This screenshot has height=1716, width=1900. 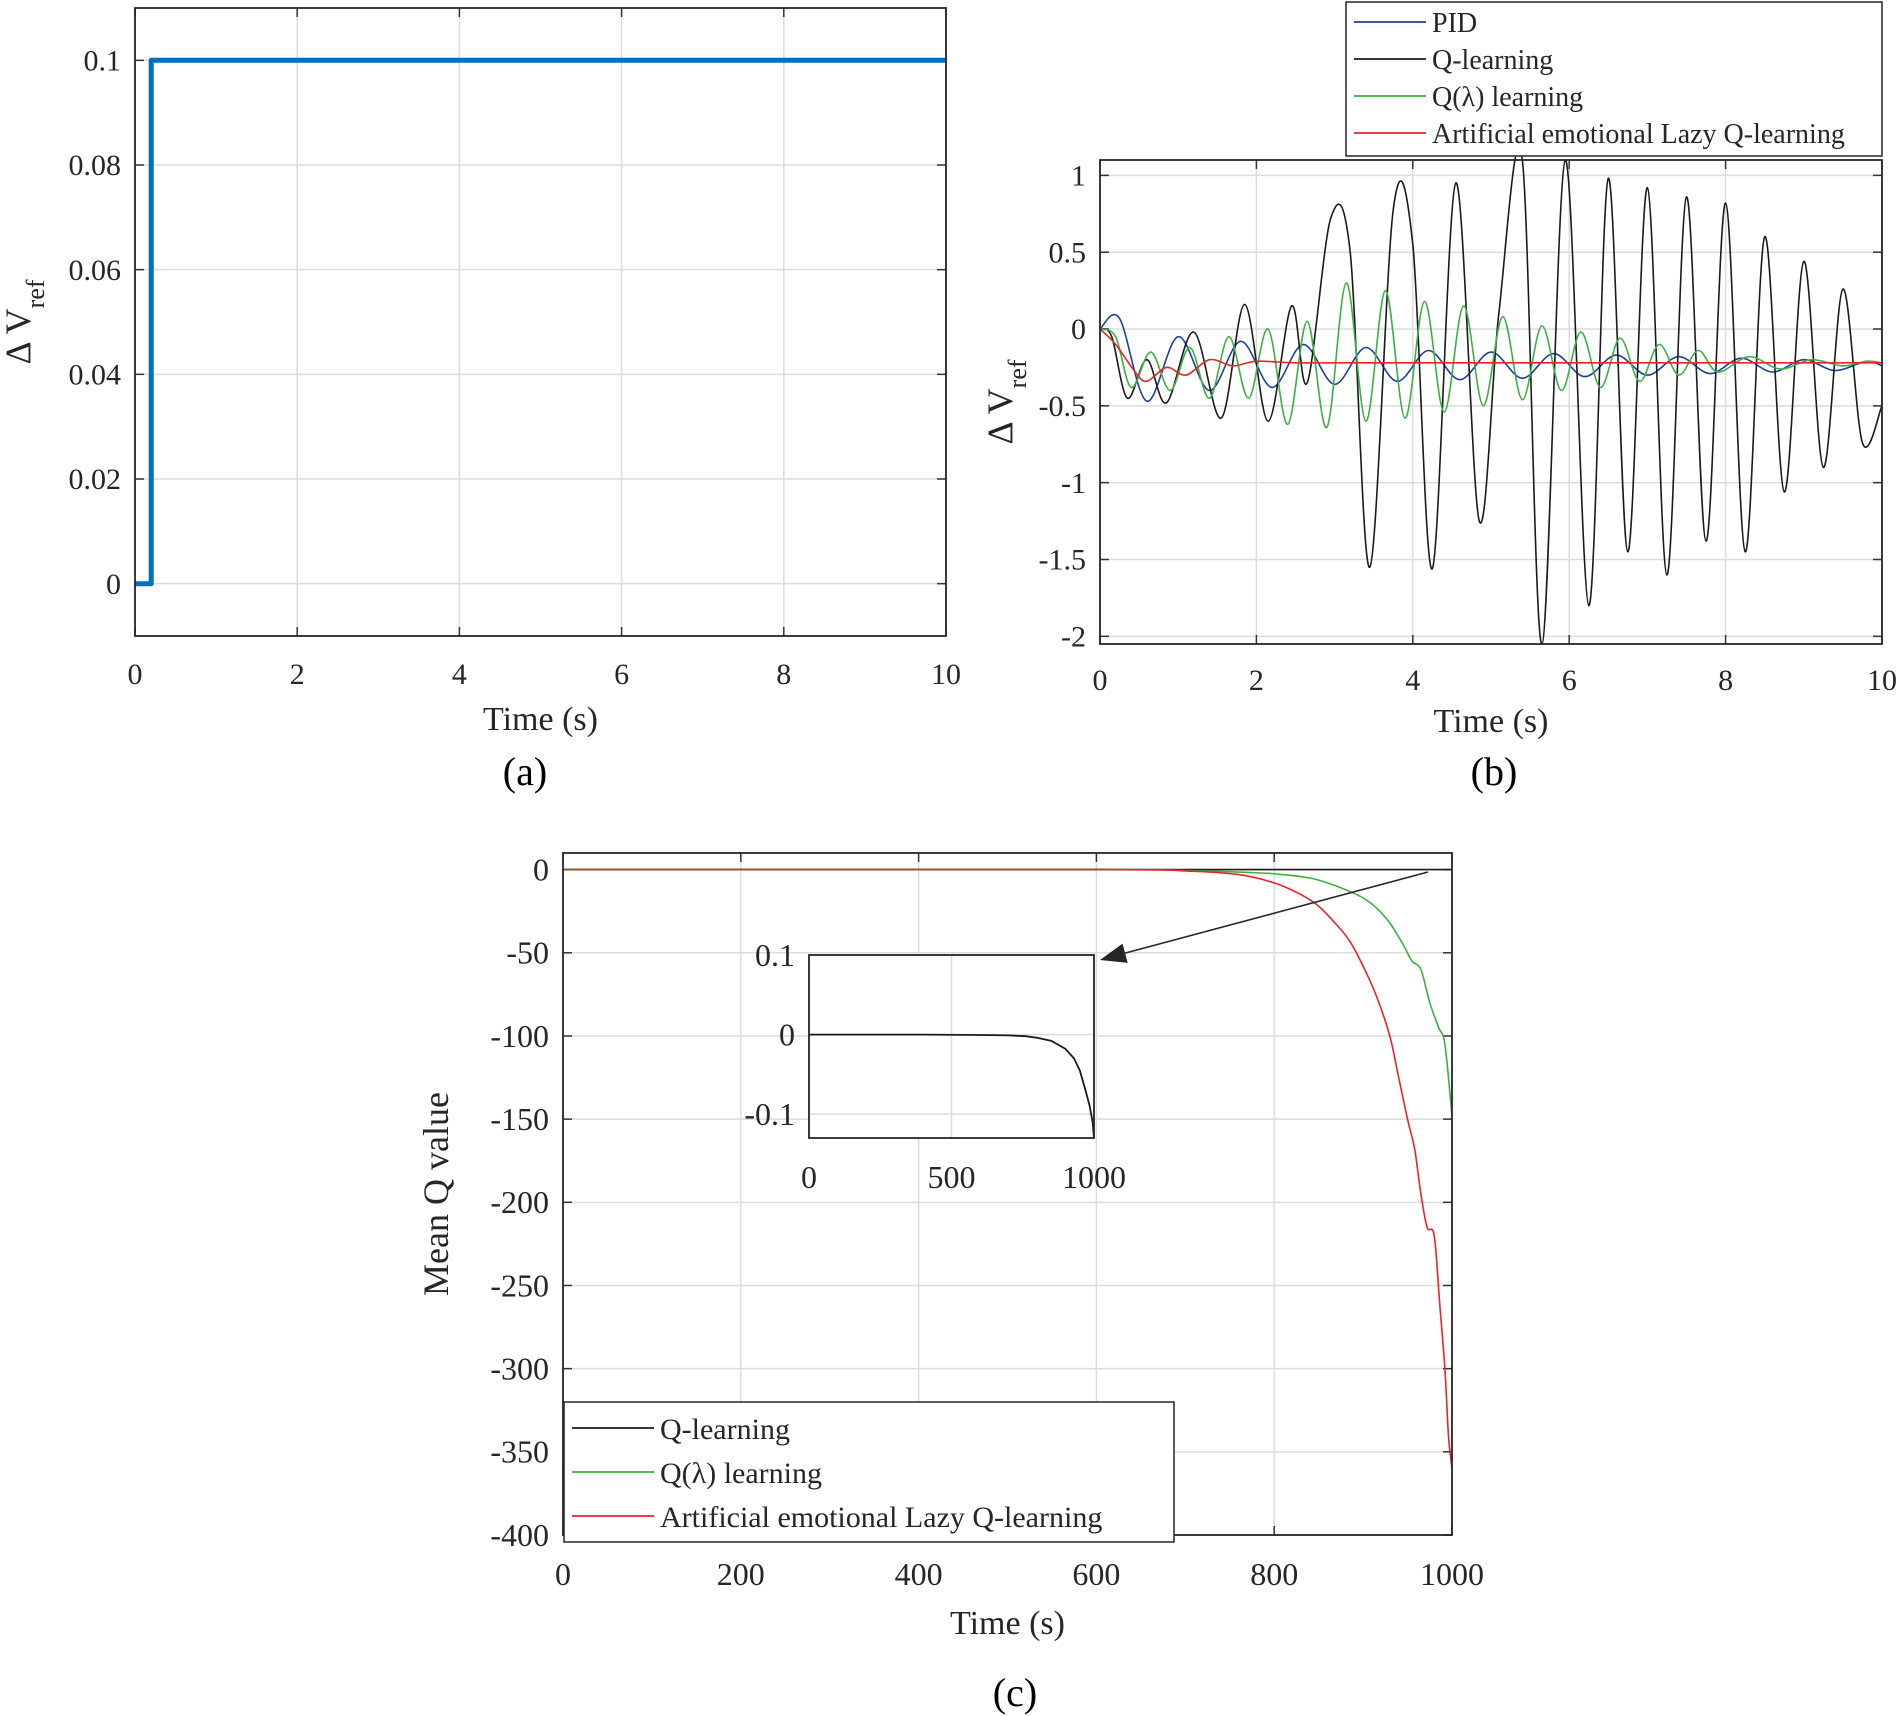 I want to click on a-x-tick-label: 2, so click(x=297, y=674).